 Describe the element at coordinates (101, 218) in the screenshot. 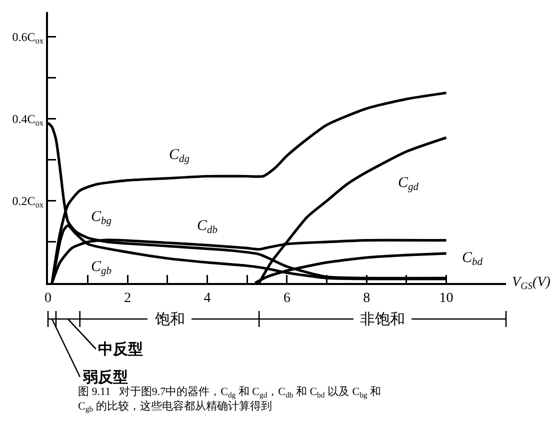

I see `series-label: C$_{bg}$` at that location.